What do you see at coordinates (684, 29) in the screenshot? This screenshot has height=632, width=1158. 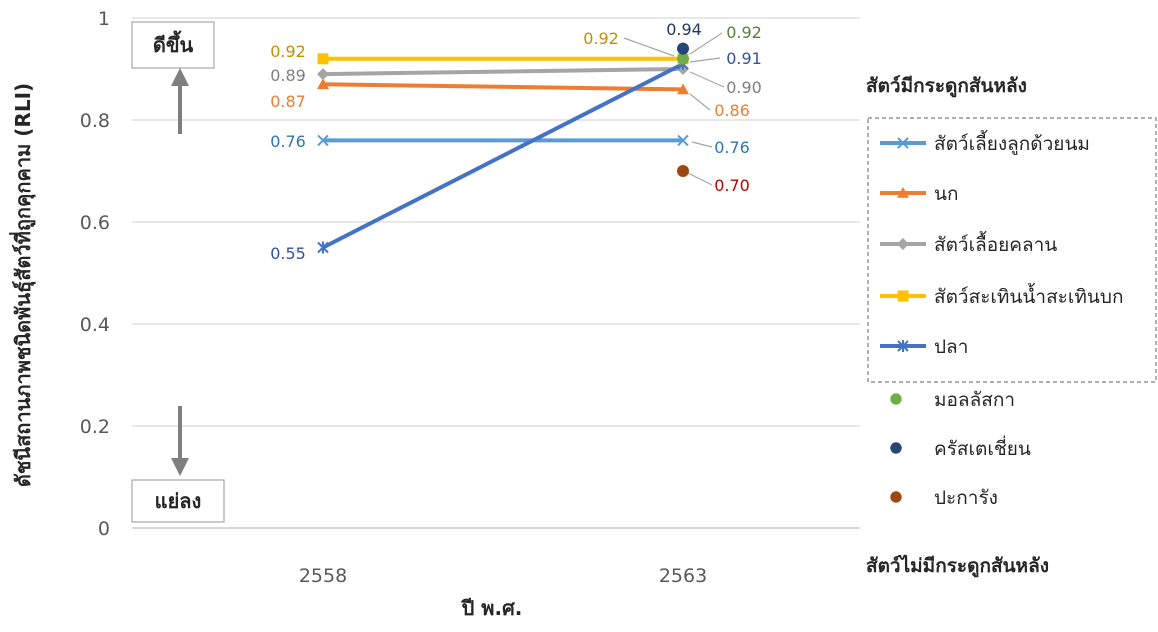 I see `data-label: 0.94` at bounding box center [684, 29].